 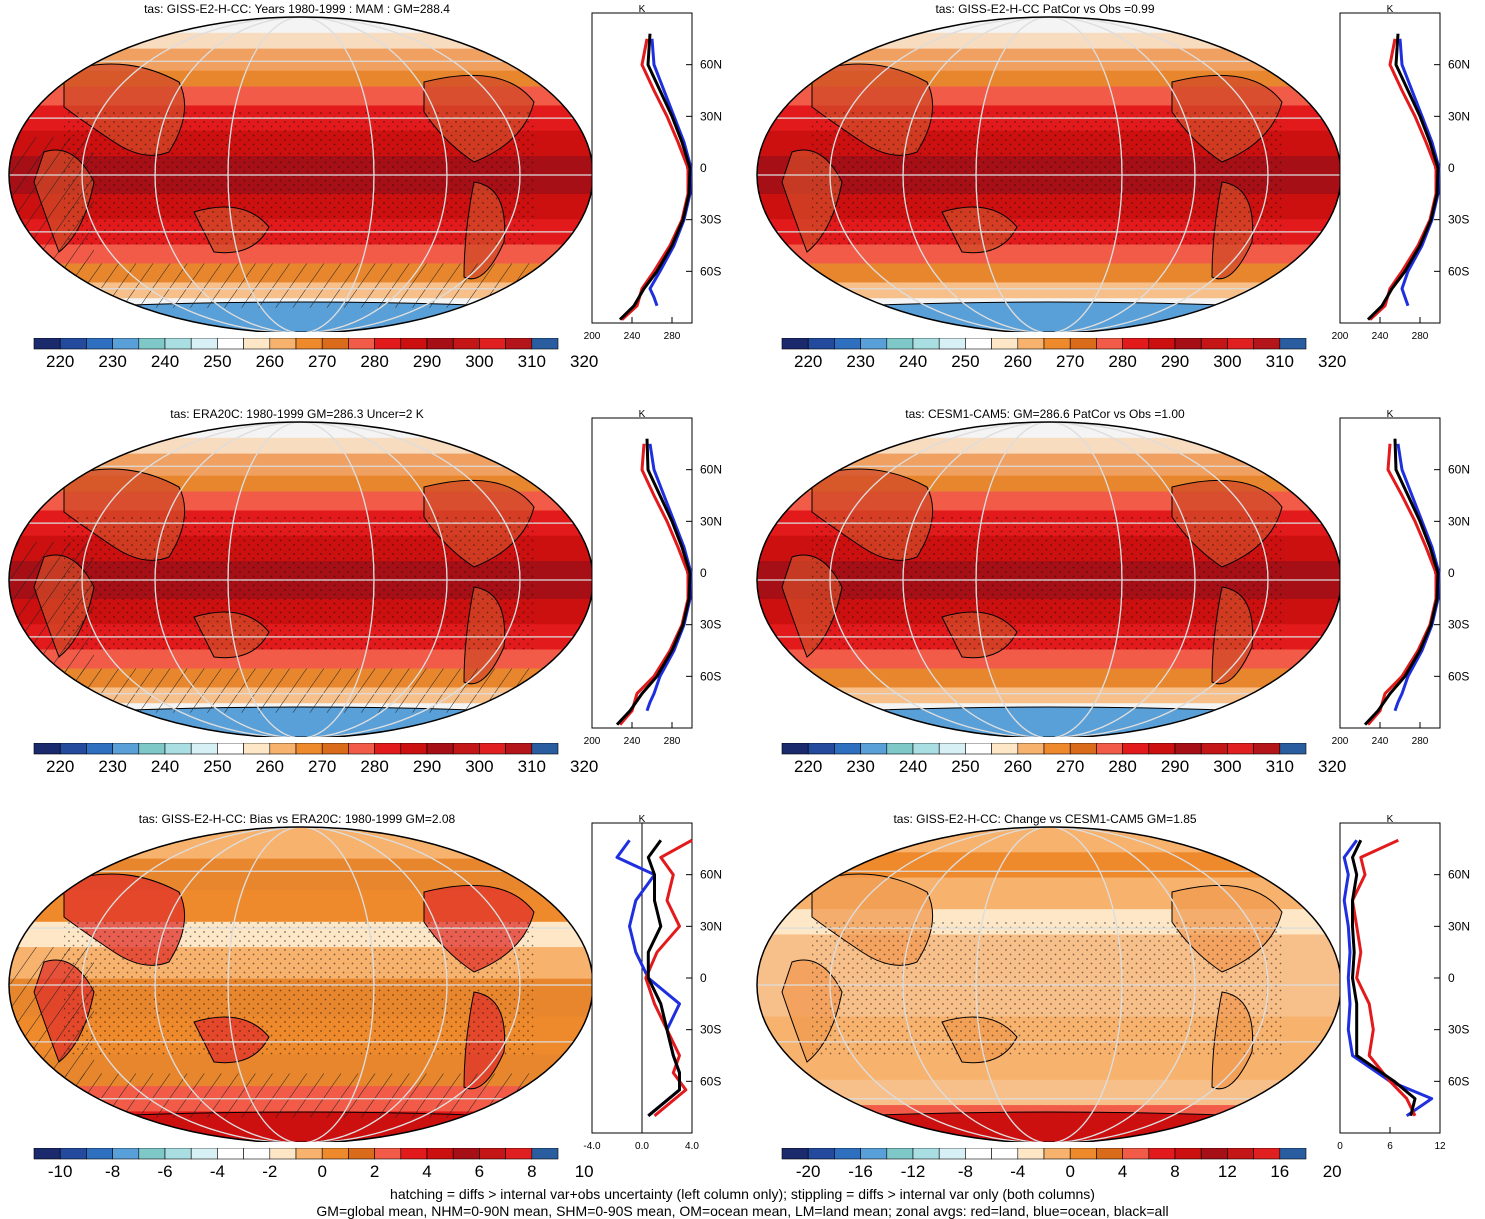 I want to click on colorbar-label: -20, so click(x=808, y=1171).